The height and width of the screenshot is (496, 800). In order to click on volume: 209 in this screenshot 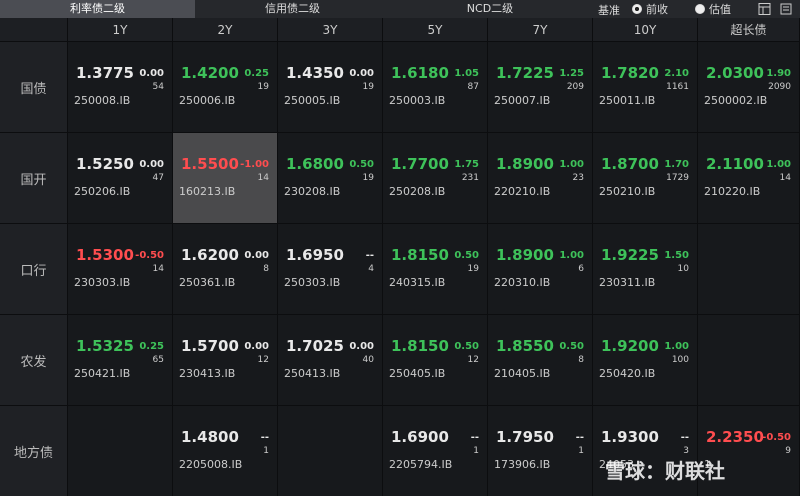, I will do `click(575, 87)`.